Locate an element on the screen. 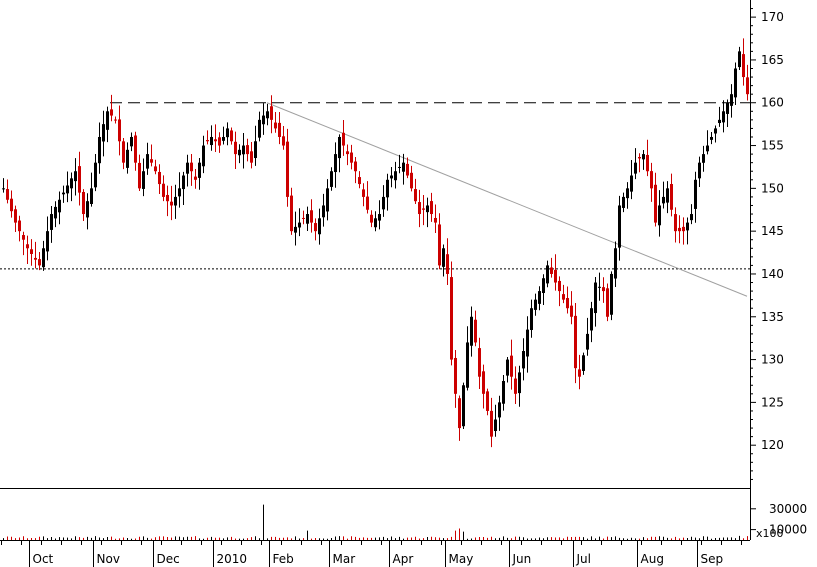  price-tick-label: 145 is located at coordinates (772, 231).